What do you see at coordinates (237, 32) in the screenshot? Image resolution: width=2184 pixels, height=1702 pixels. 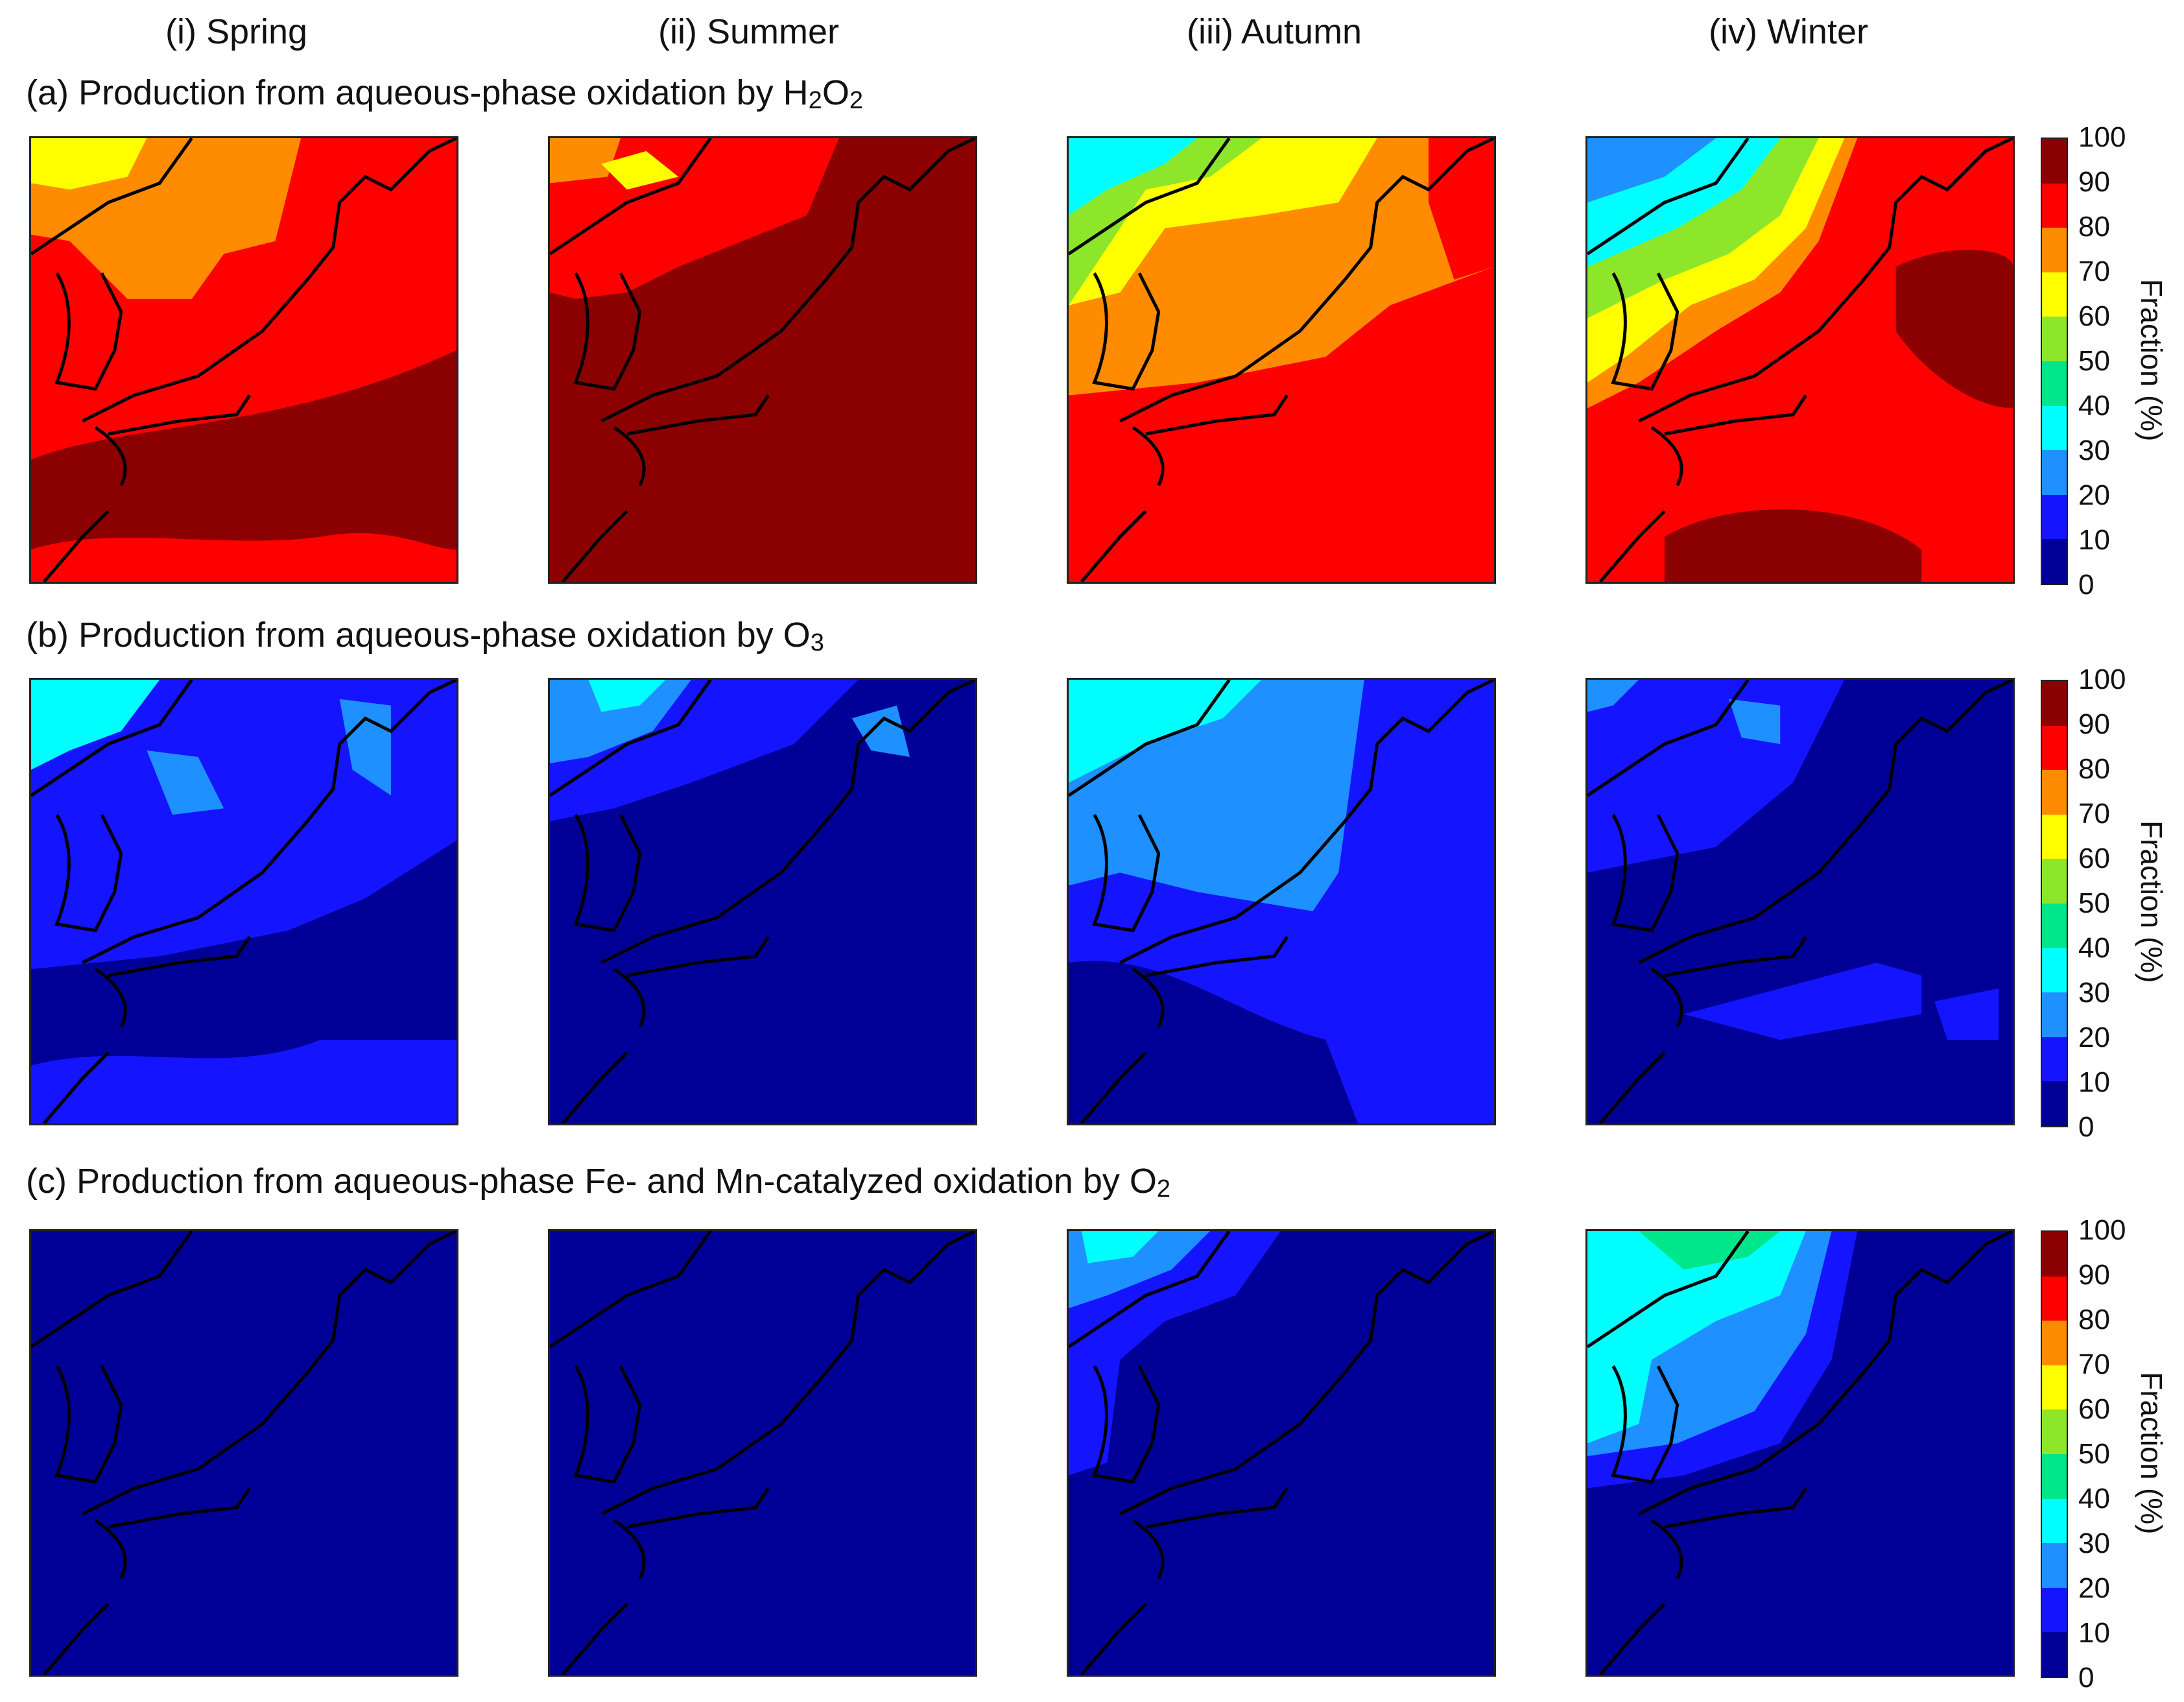 I see `season-header-spring: (i) Spring` at bounding box center [237, 32].